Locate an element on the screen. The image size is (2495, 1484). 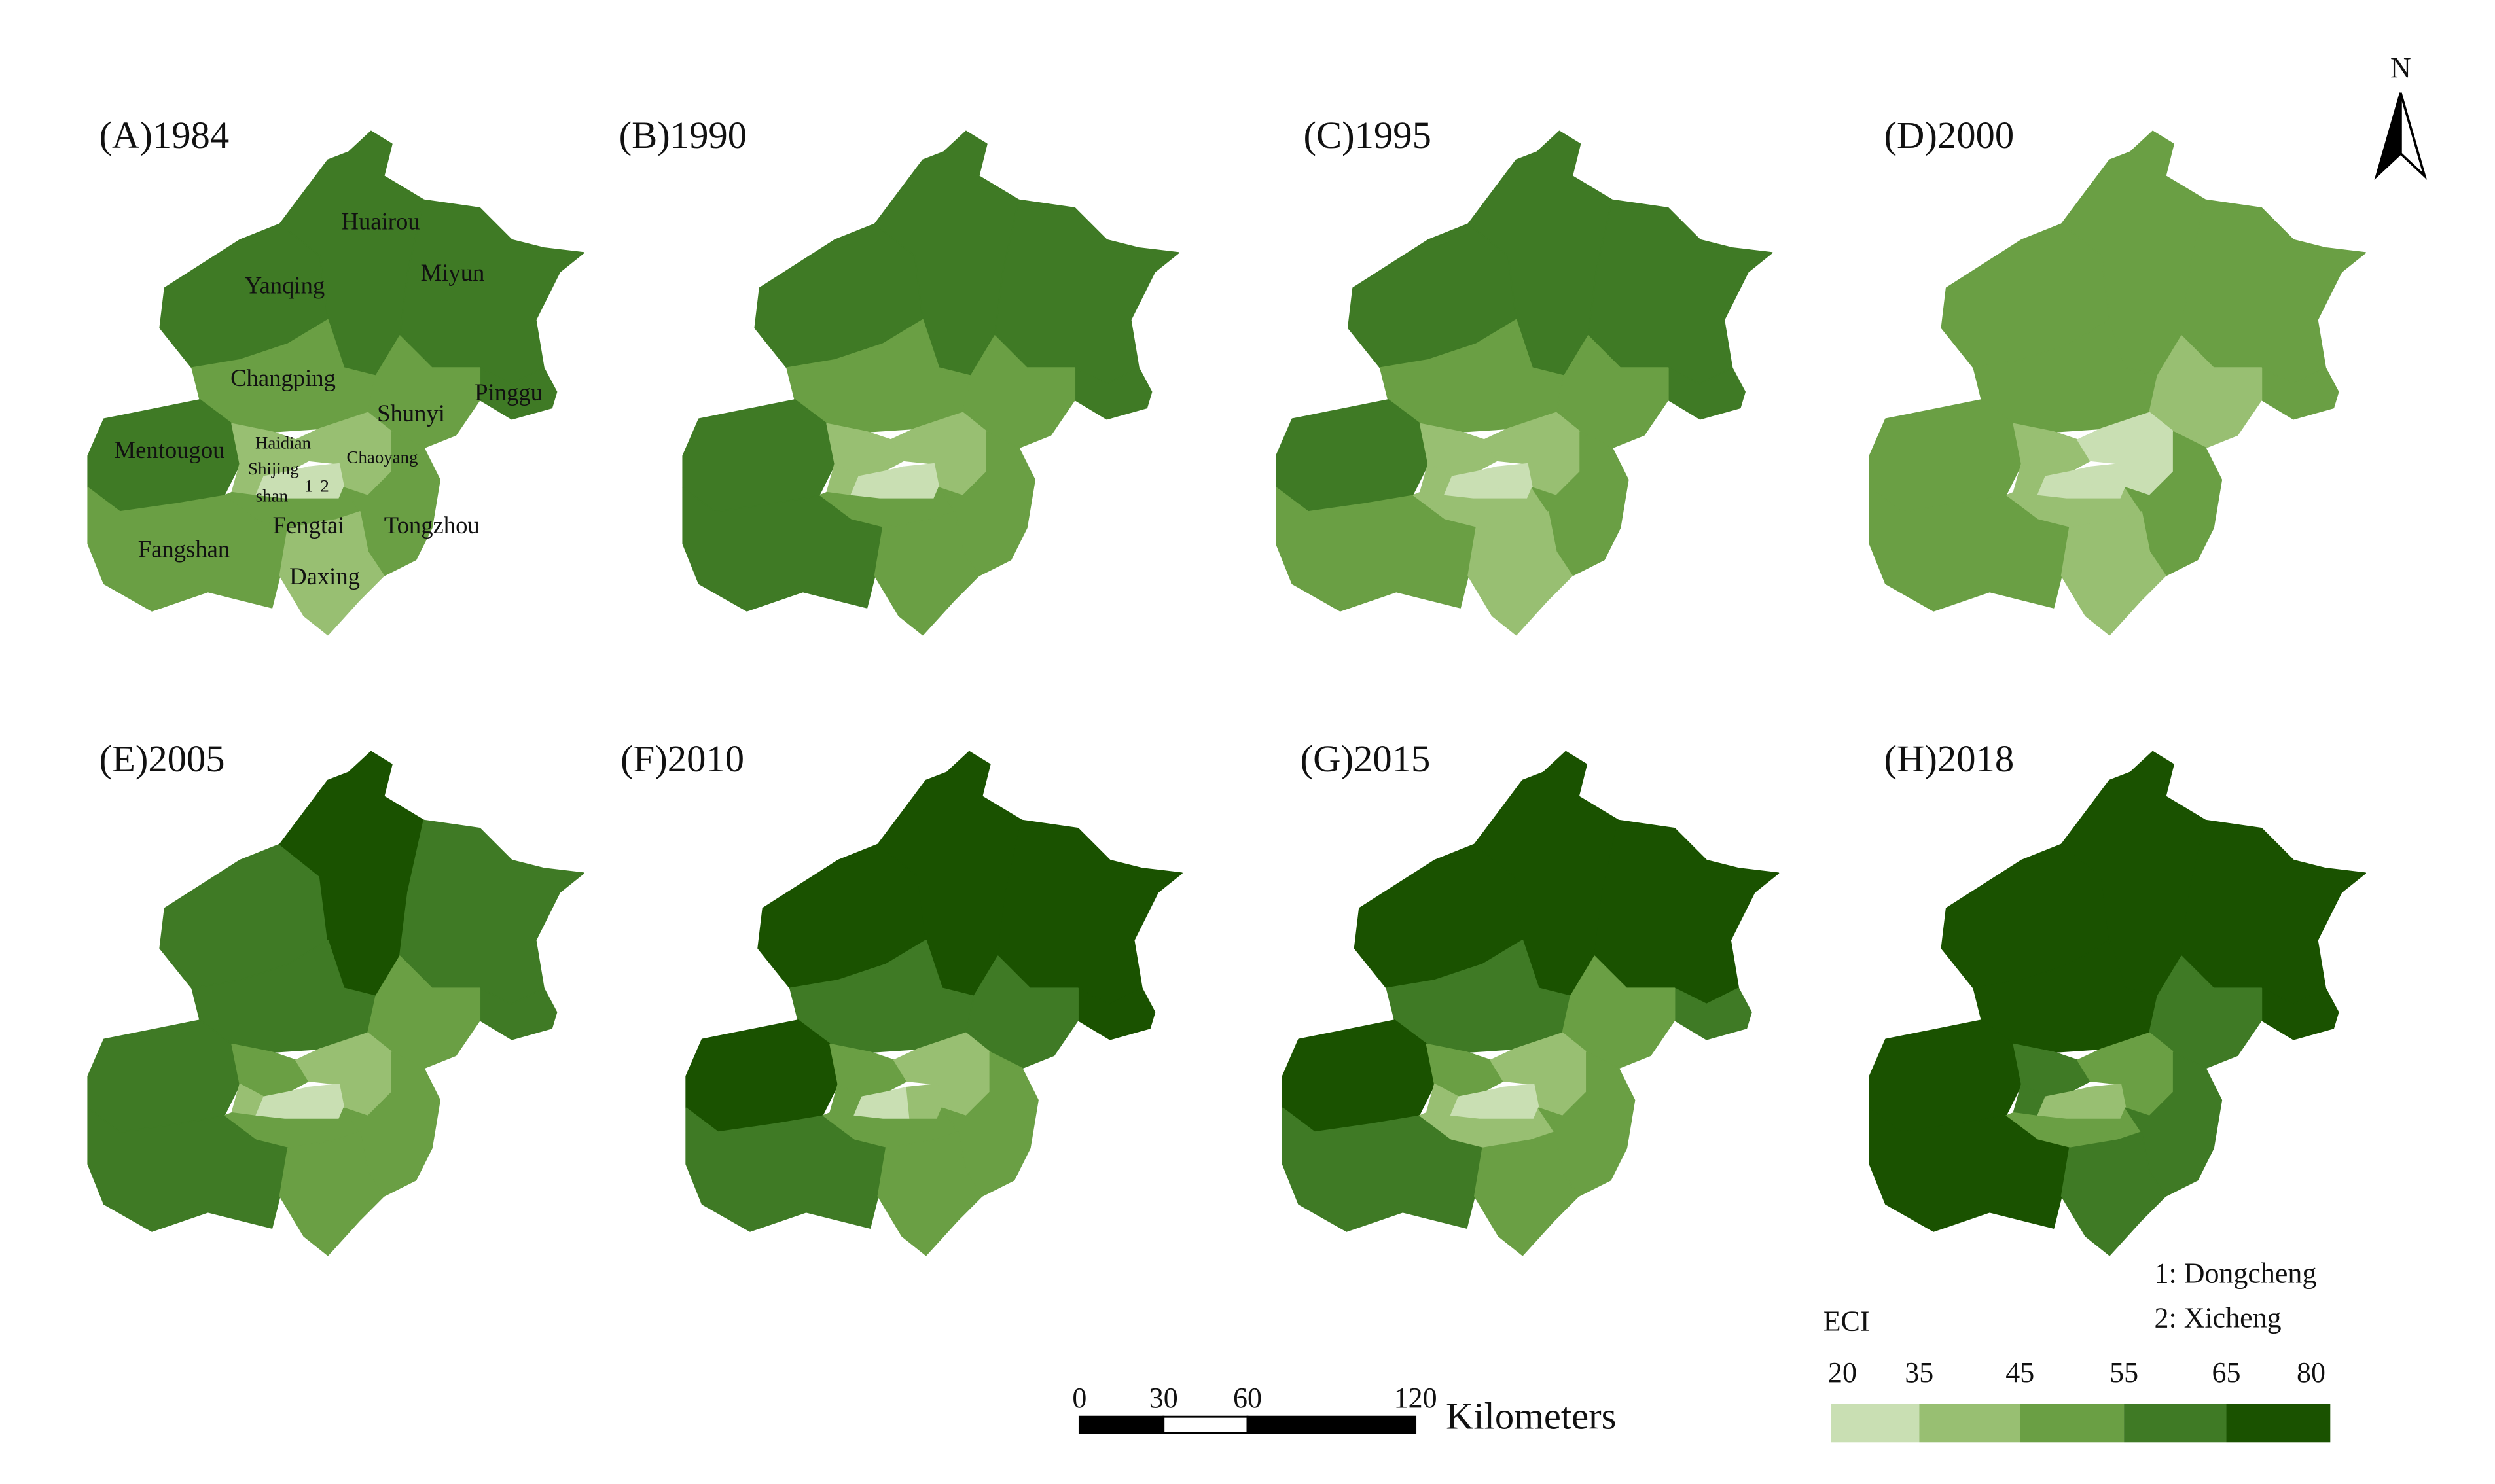
panel-title: (F)2010 is located at coordinates (682, 758).